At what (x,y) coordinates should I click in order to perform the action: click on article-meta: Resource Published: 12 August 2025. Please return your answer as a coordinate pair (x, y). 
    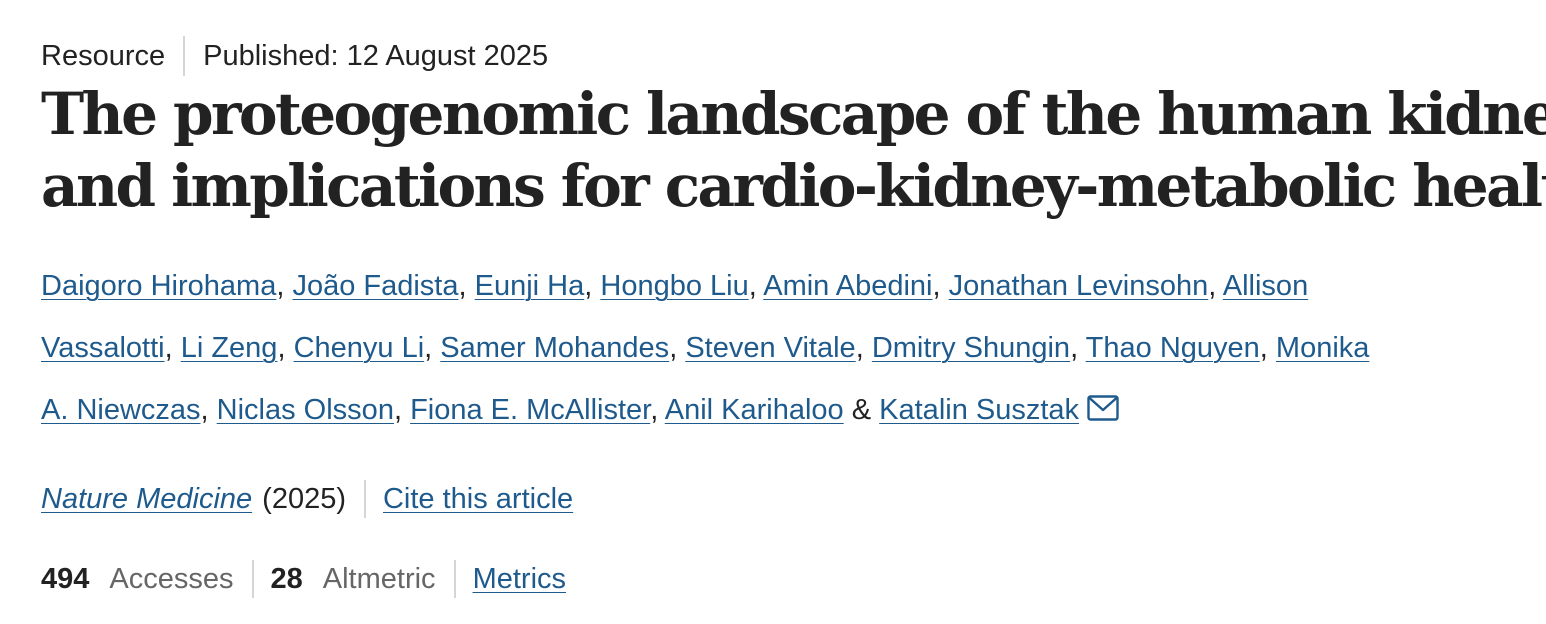
    Looking at the image, I should click on (294, 56).